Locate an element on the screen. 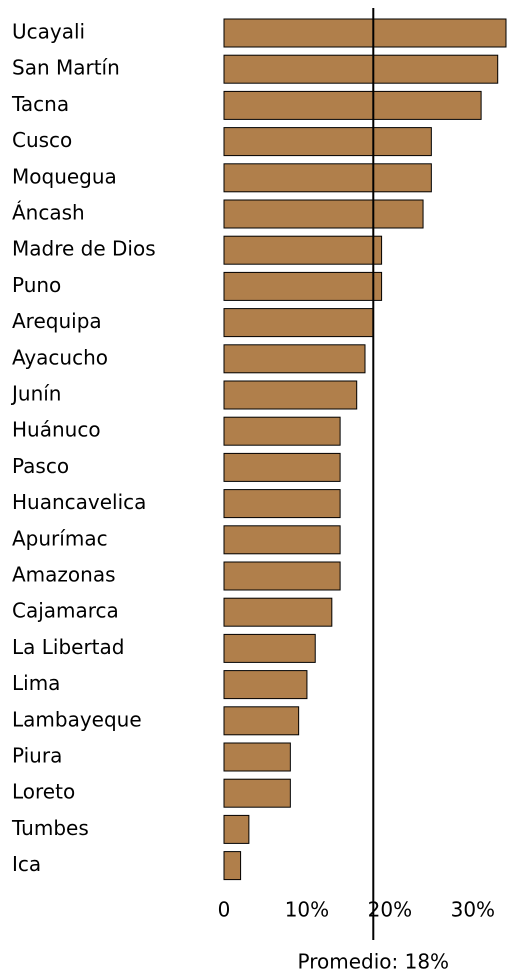  category-label: Huancavelica is located at coordinates (79, 502).